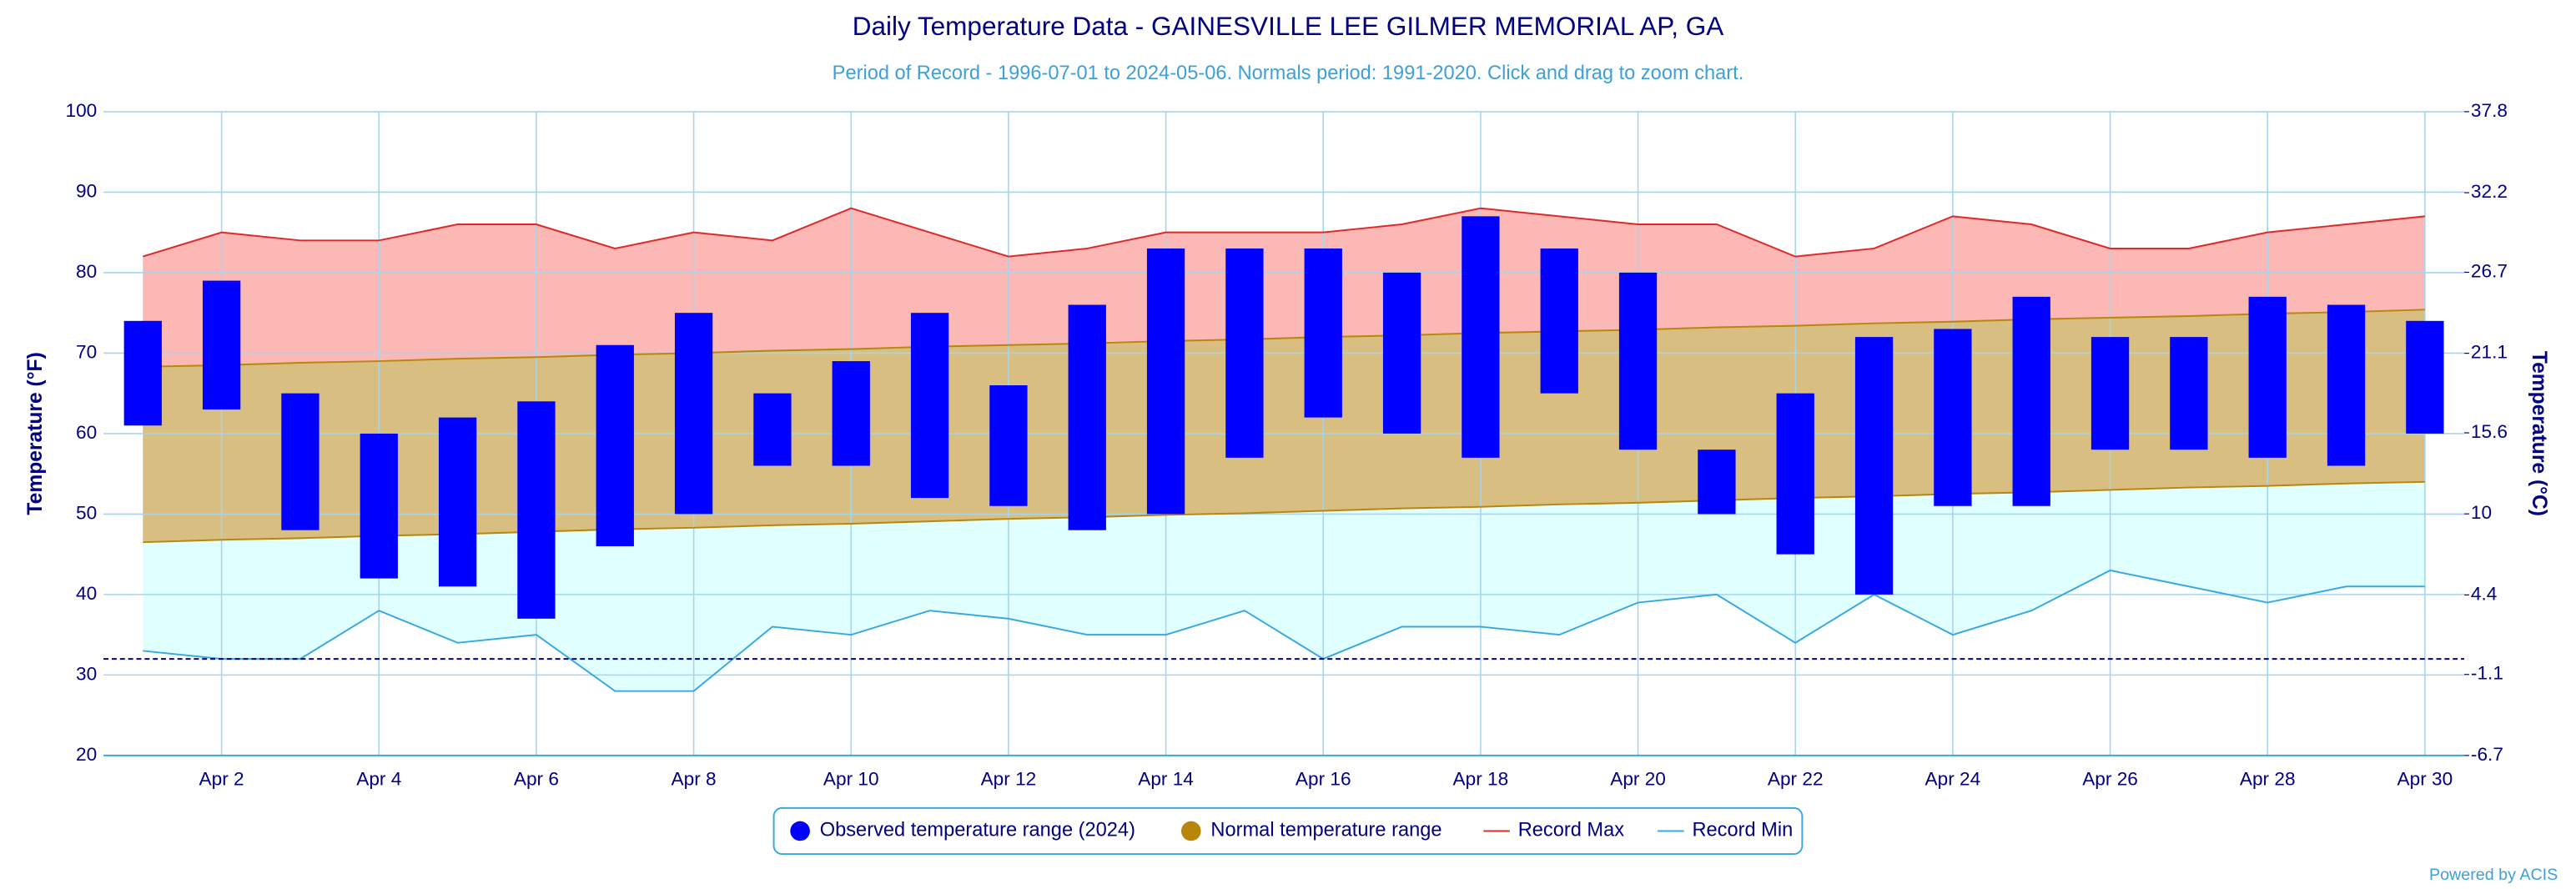 Image resolution: width=2576 pixels, height=889 pixels. What do you see at coordinates (2487, 754) in the screenshot?
I see `y2-tick-label: -6.7` at bounding box center [2487, 754].